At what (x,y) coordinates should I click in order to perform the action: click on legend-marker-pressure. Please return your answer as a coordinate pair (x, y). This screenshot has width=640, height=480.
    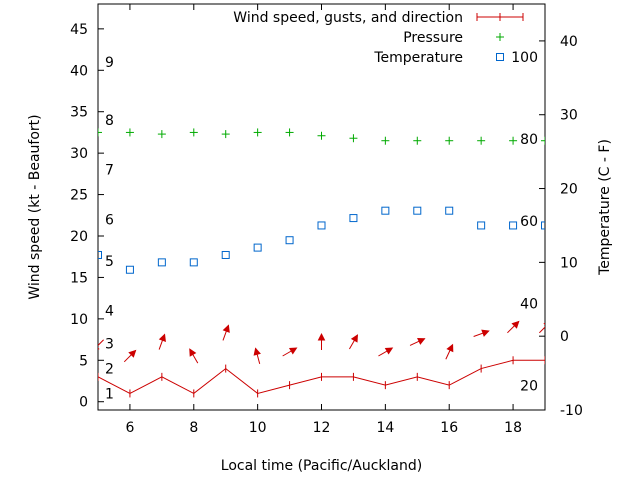
    Looking at the image, I should click on (500, 37).